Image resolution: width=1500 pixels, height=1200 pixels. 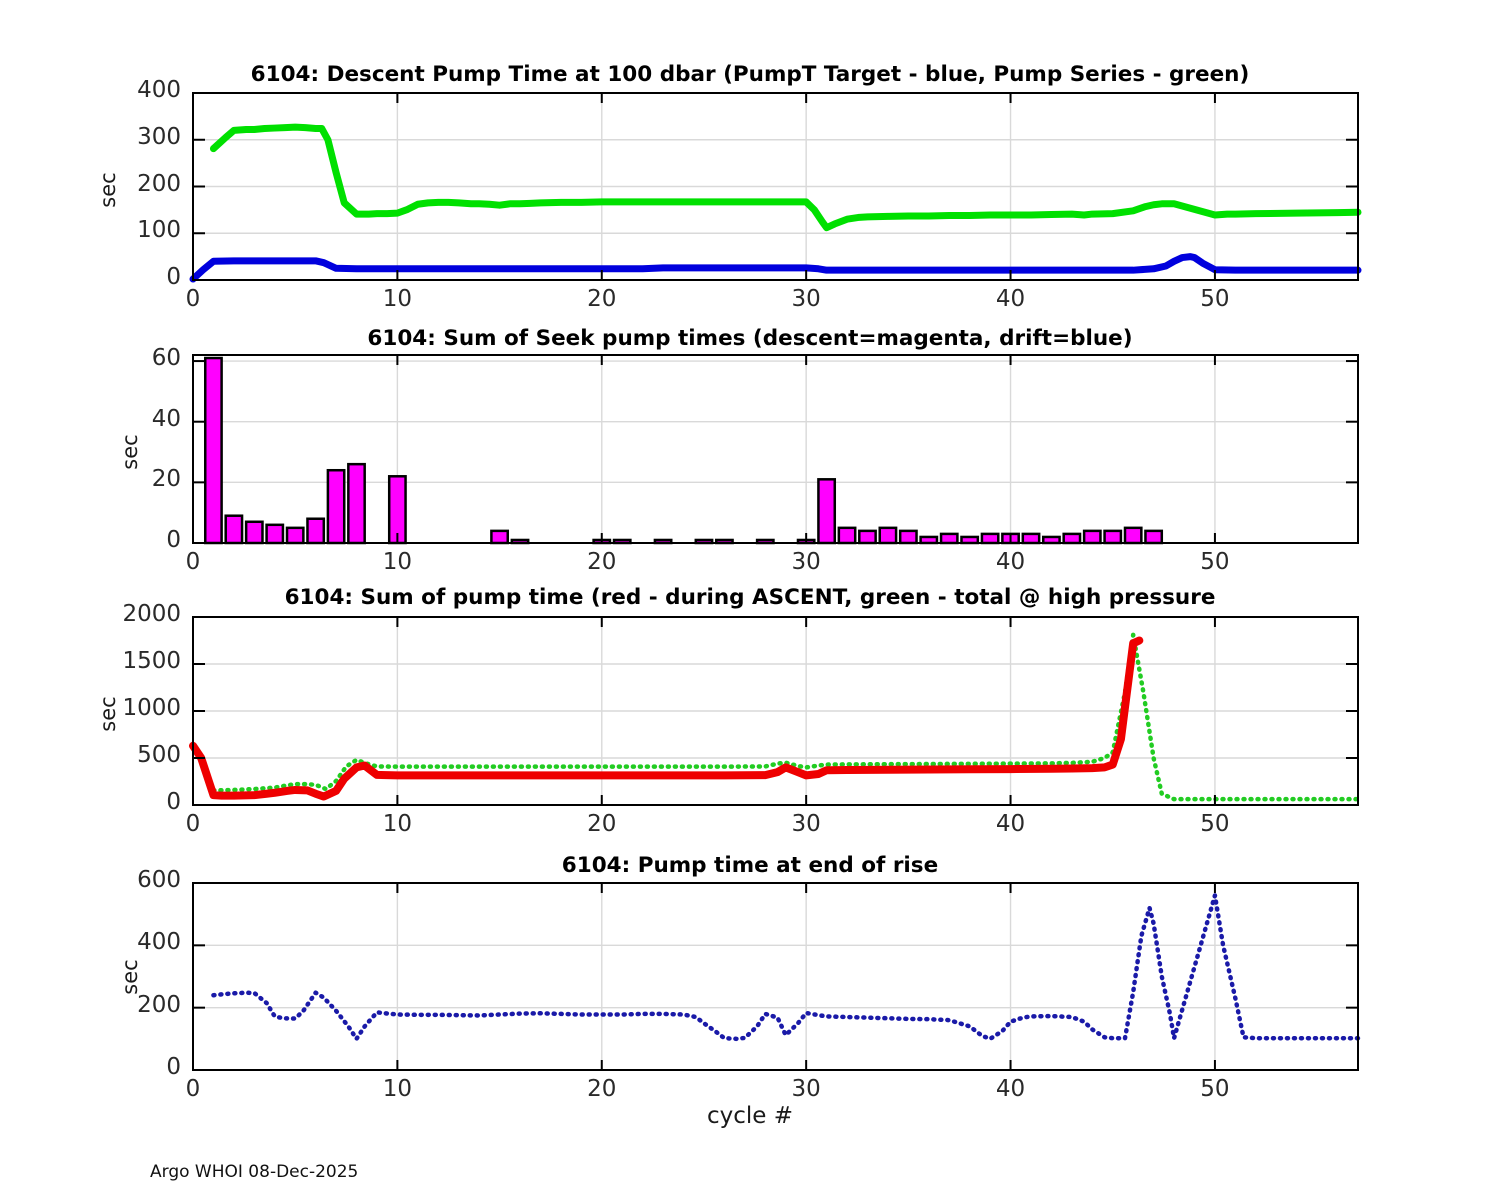 I want to click on y-tick-label: 100, so click(x=159, y=230).